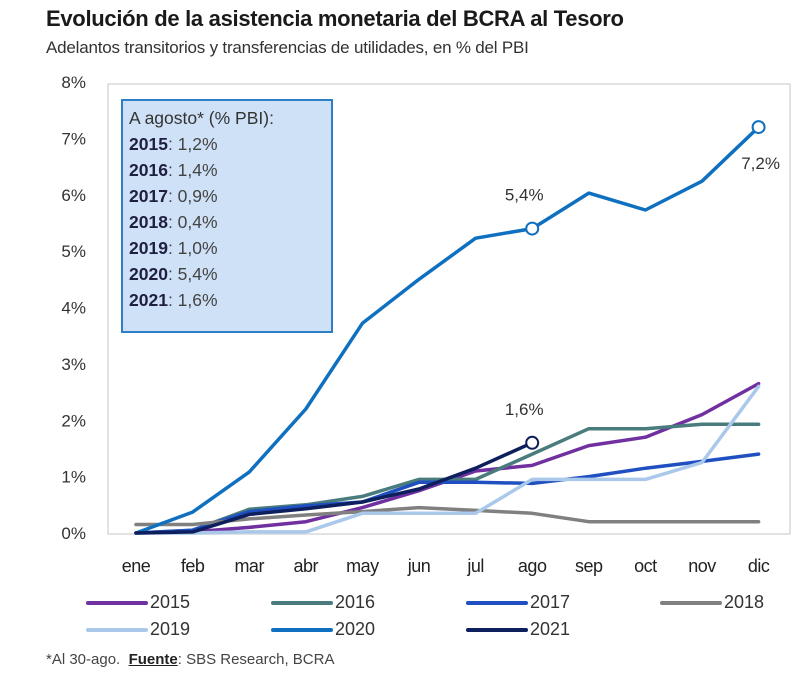 This screenshot has width=800, height=696. I want to click on legend-item-2015: 2015, so click(138, 602).